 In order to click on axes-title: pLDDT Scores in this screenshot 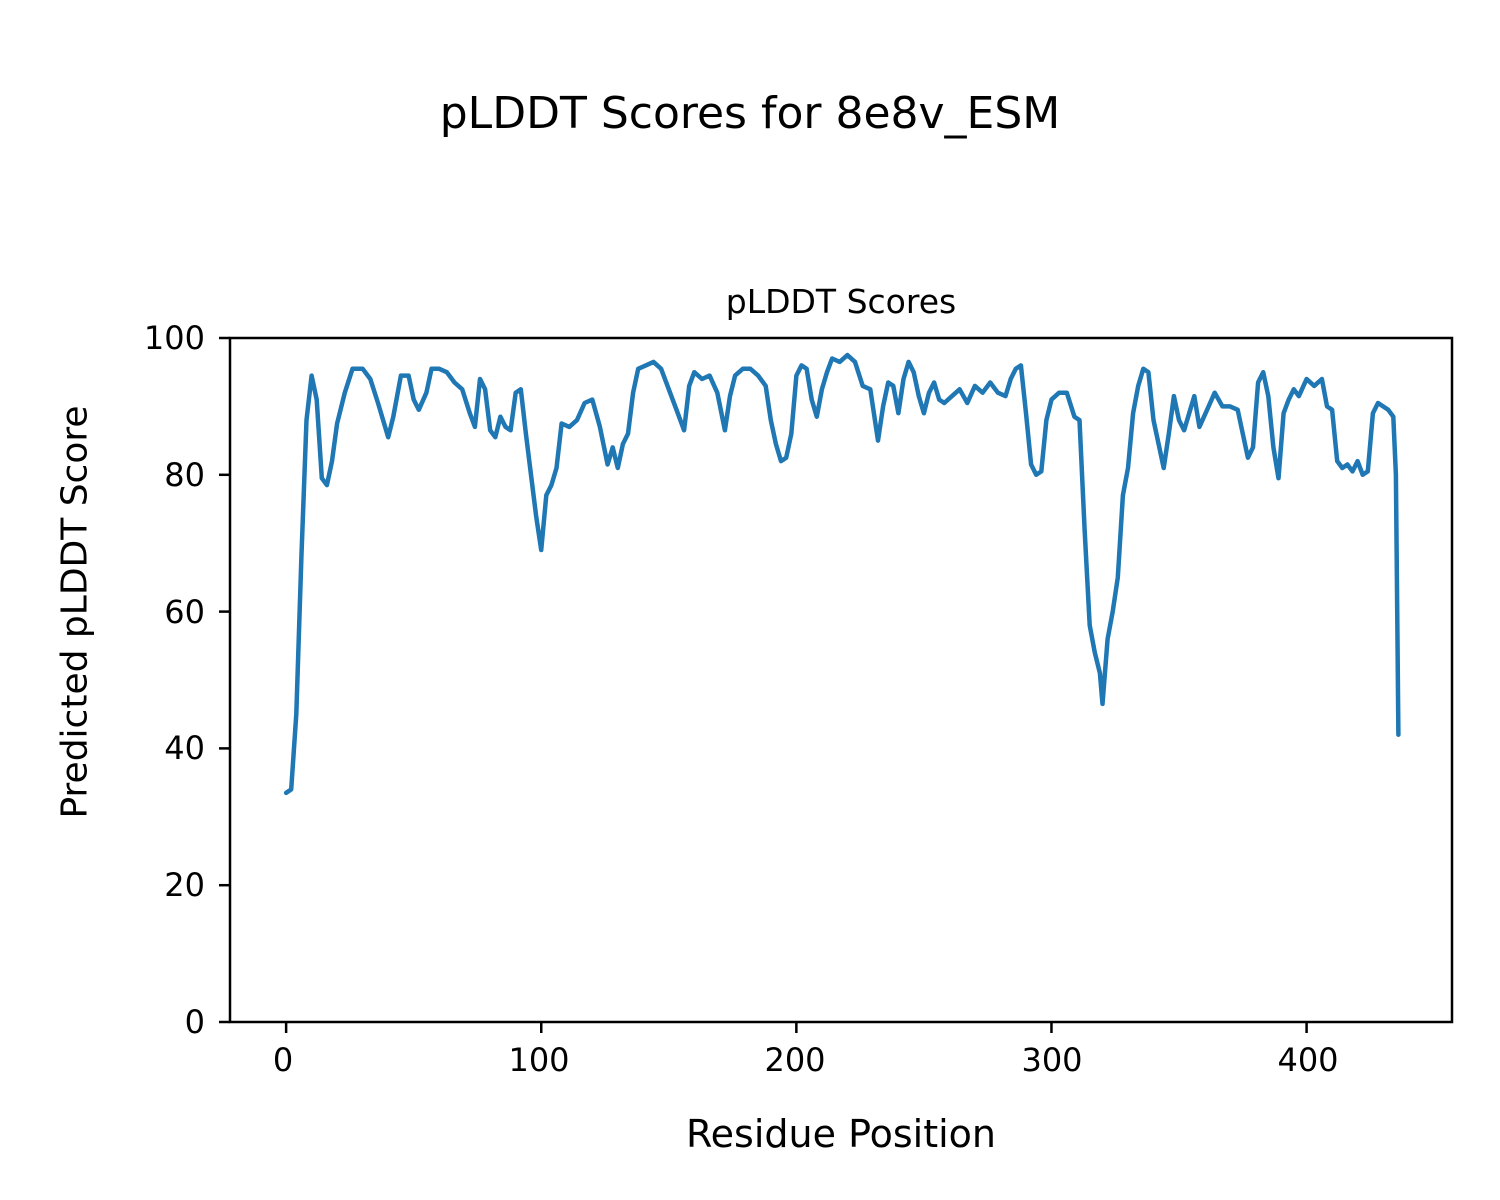, I will do `click(841, 301)`.